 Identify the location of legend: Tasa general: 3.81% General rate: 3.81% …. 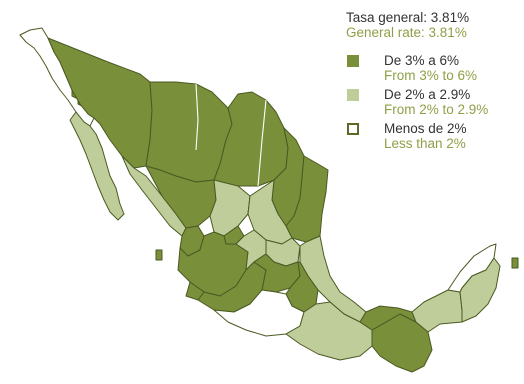
(434, 80).